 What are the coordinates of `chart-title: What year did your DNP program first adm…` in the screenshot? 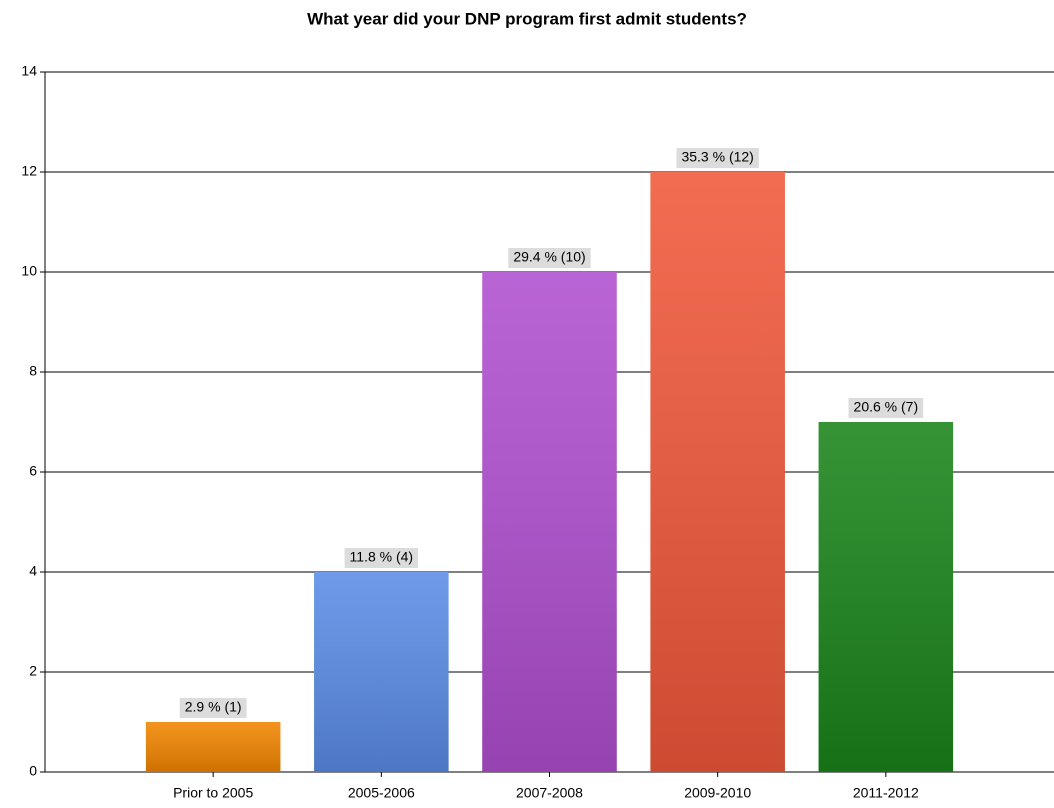 It's located at (527, 18).